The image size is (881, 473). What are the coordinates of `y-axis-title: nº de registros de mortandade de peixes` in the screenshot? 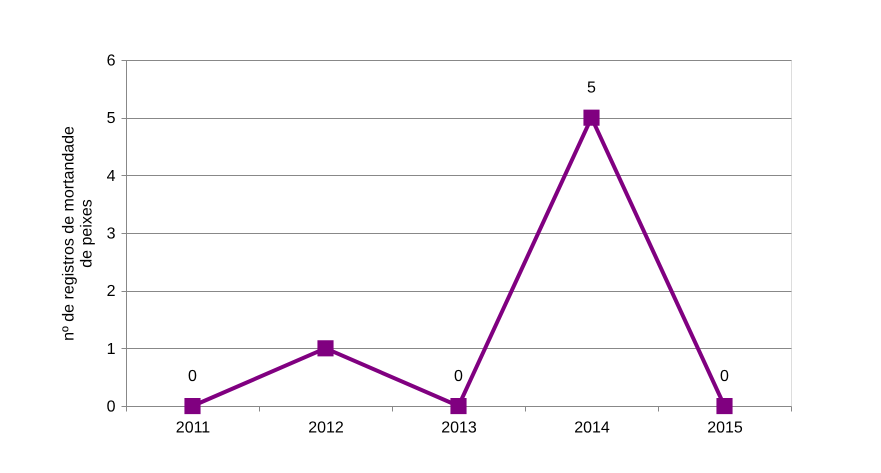 It's located at (78, 233).